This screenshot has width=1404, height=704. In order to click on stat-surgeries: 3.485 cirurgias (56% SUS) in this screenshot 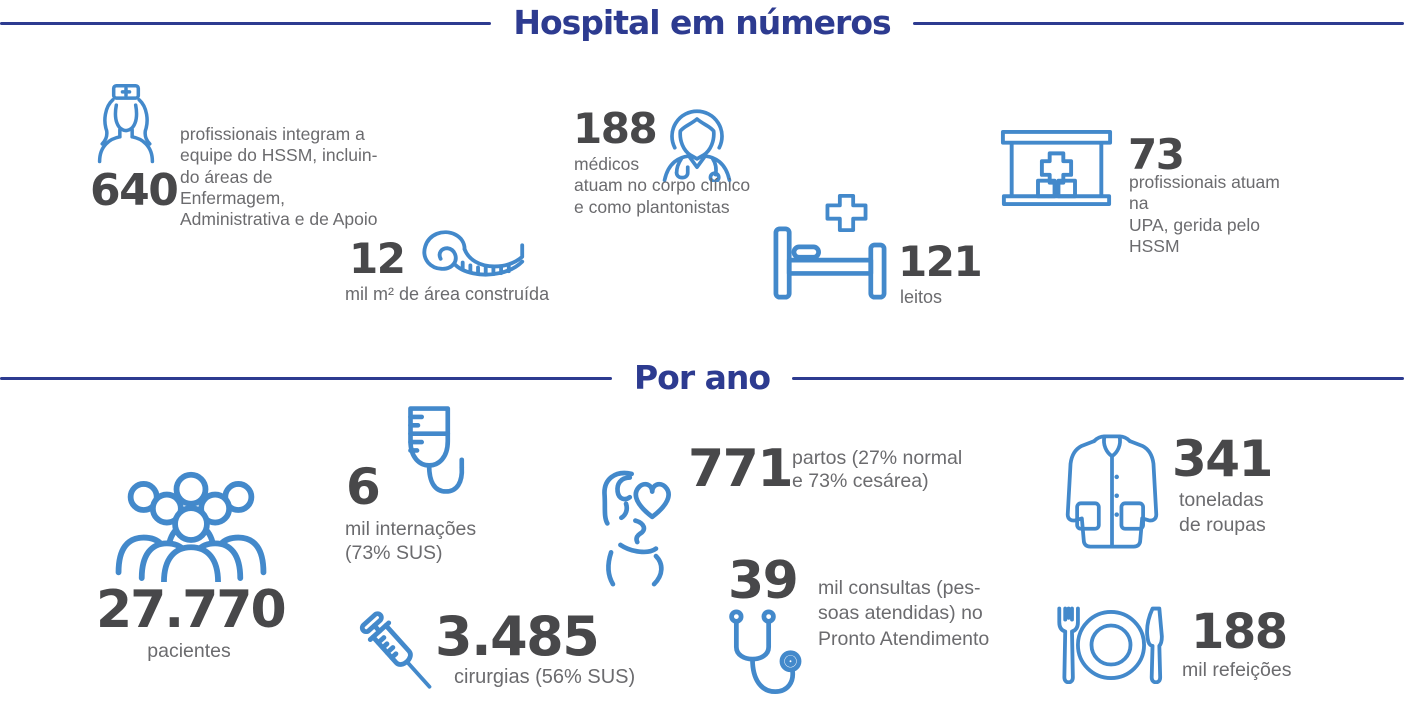, I will do `click(507, 652)`.